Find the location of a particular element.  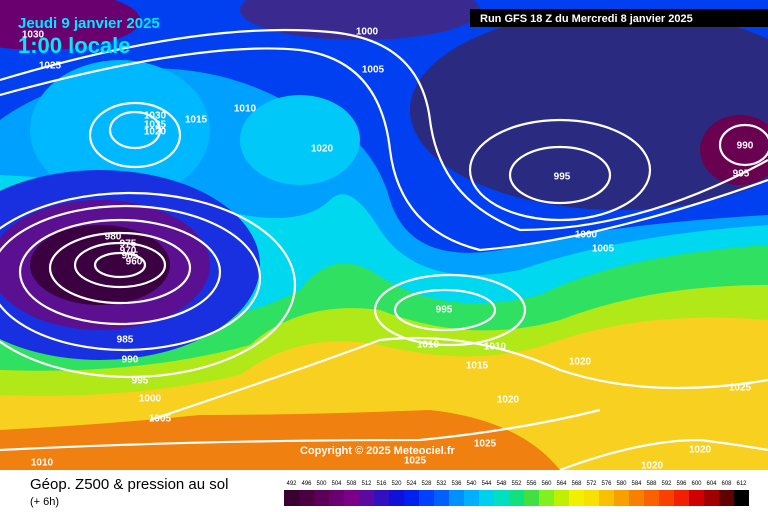

colorbar-label: 556 is located at coordinates (531, 484).